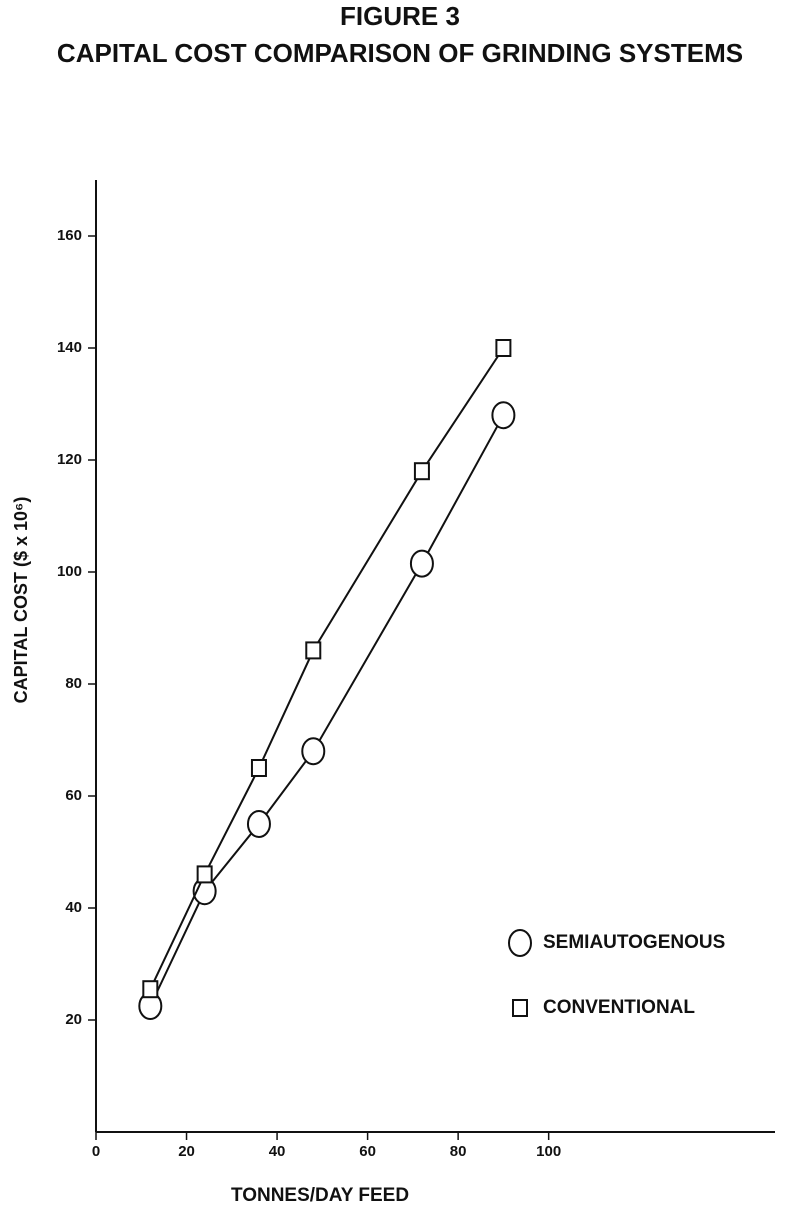 The image size is (800, 1211). What do you see at coordinates (96, 1151) in the screenshot?
I see `x-tick-label: 0` at bounding box center [96, 1151].